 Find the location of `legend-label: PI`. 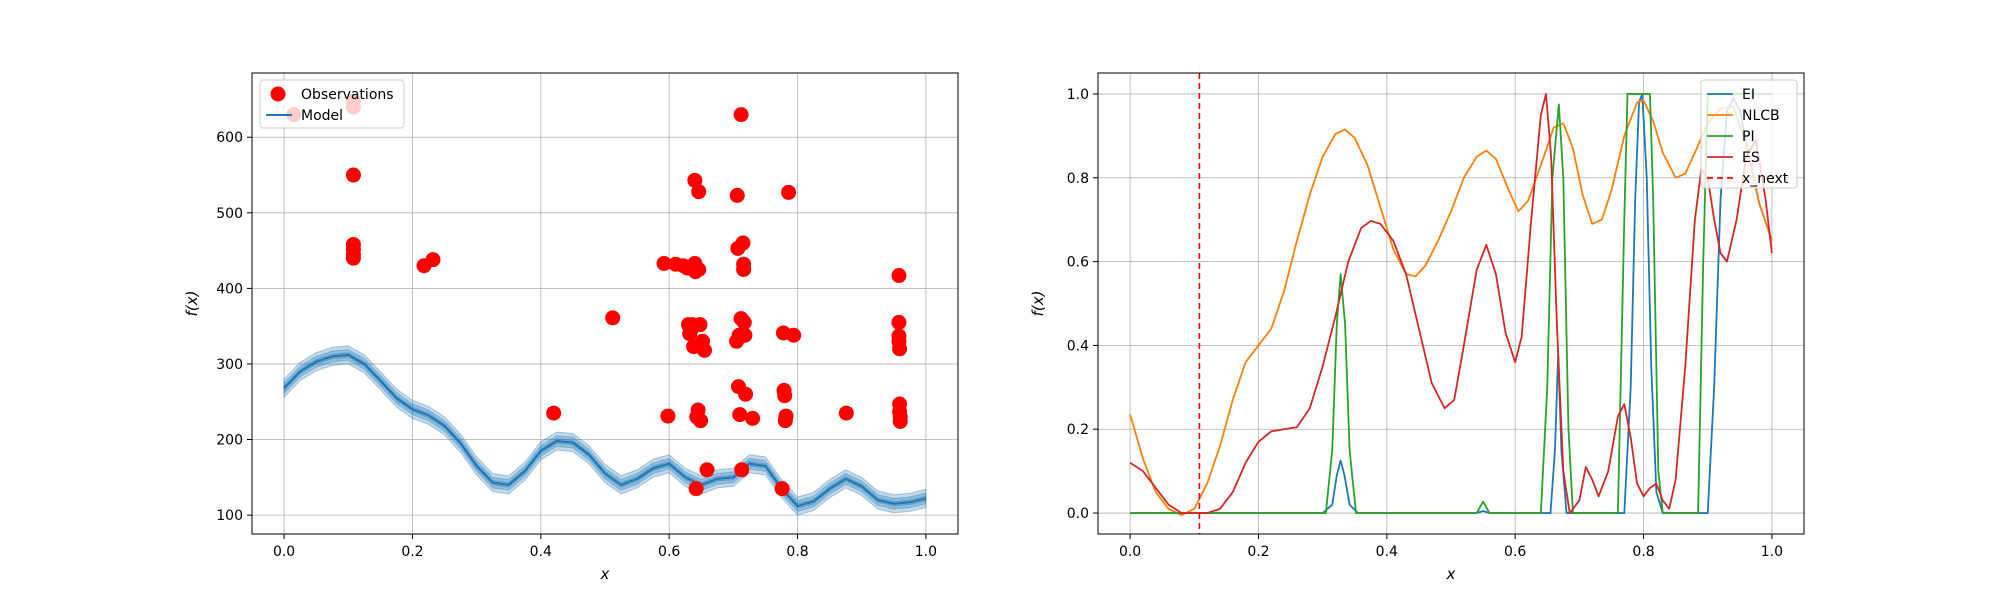

legend-label: PI is located at coordinates (1748, 137).